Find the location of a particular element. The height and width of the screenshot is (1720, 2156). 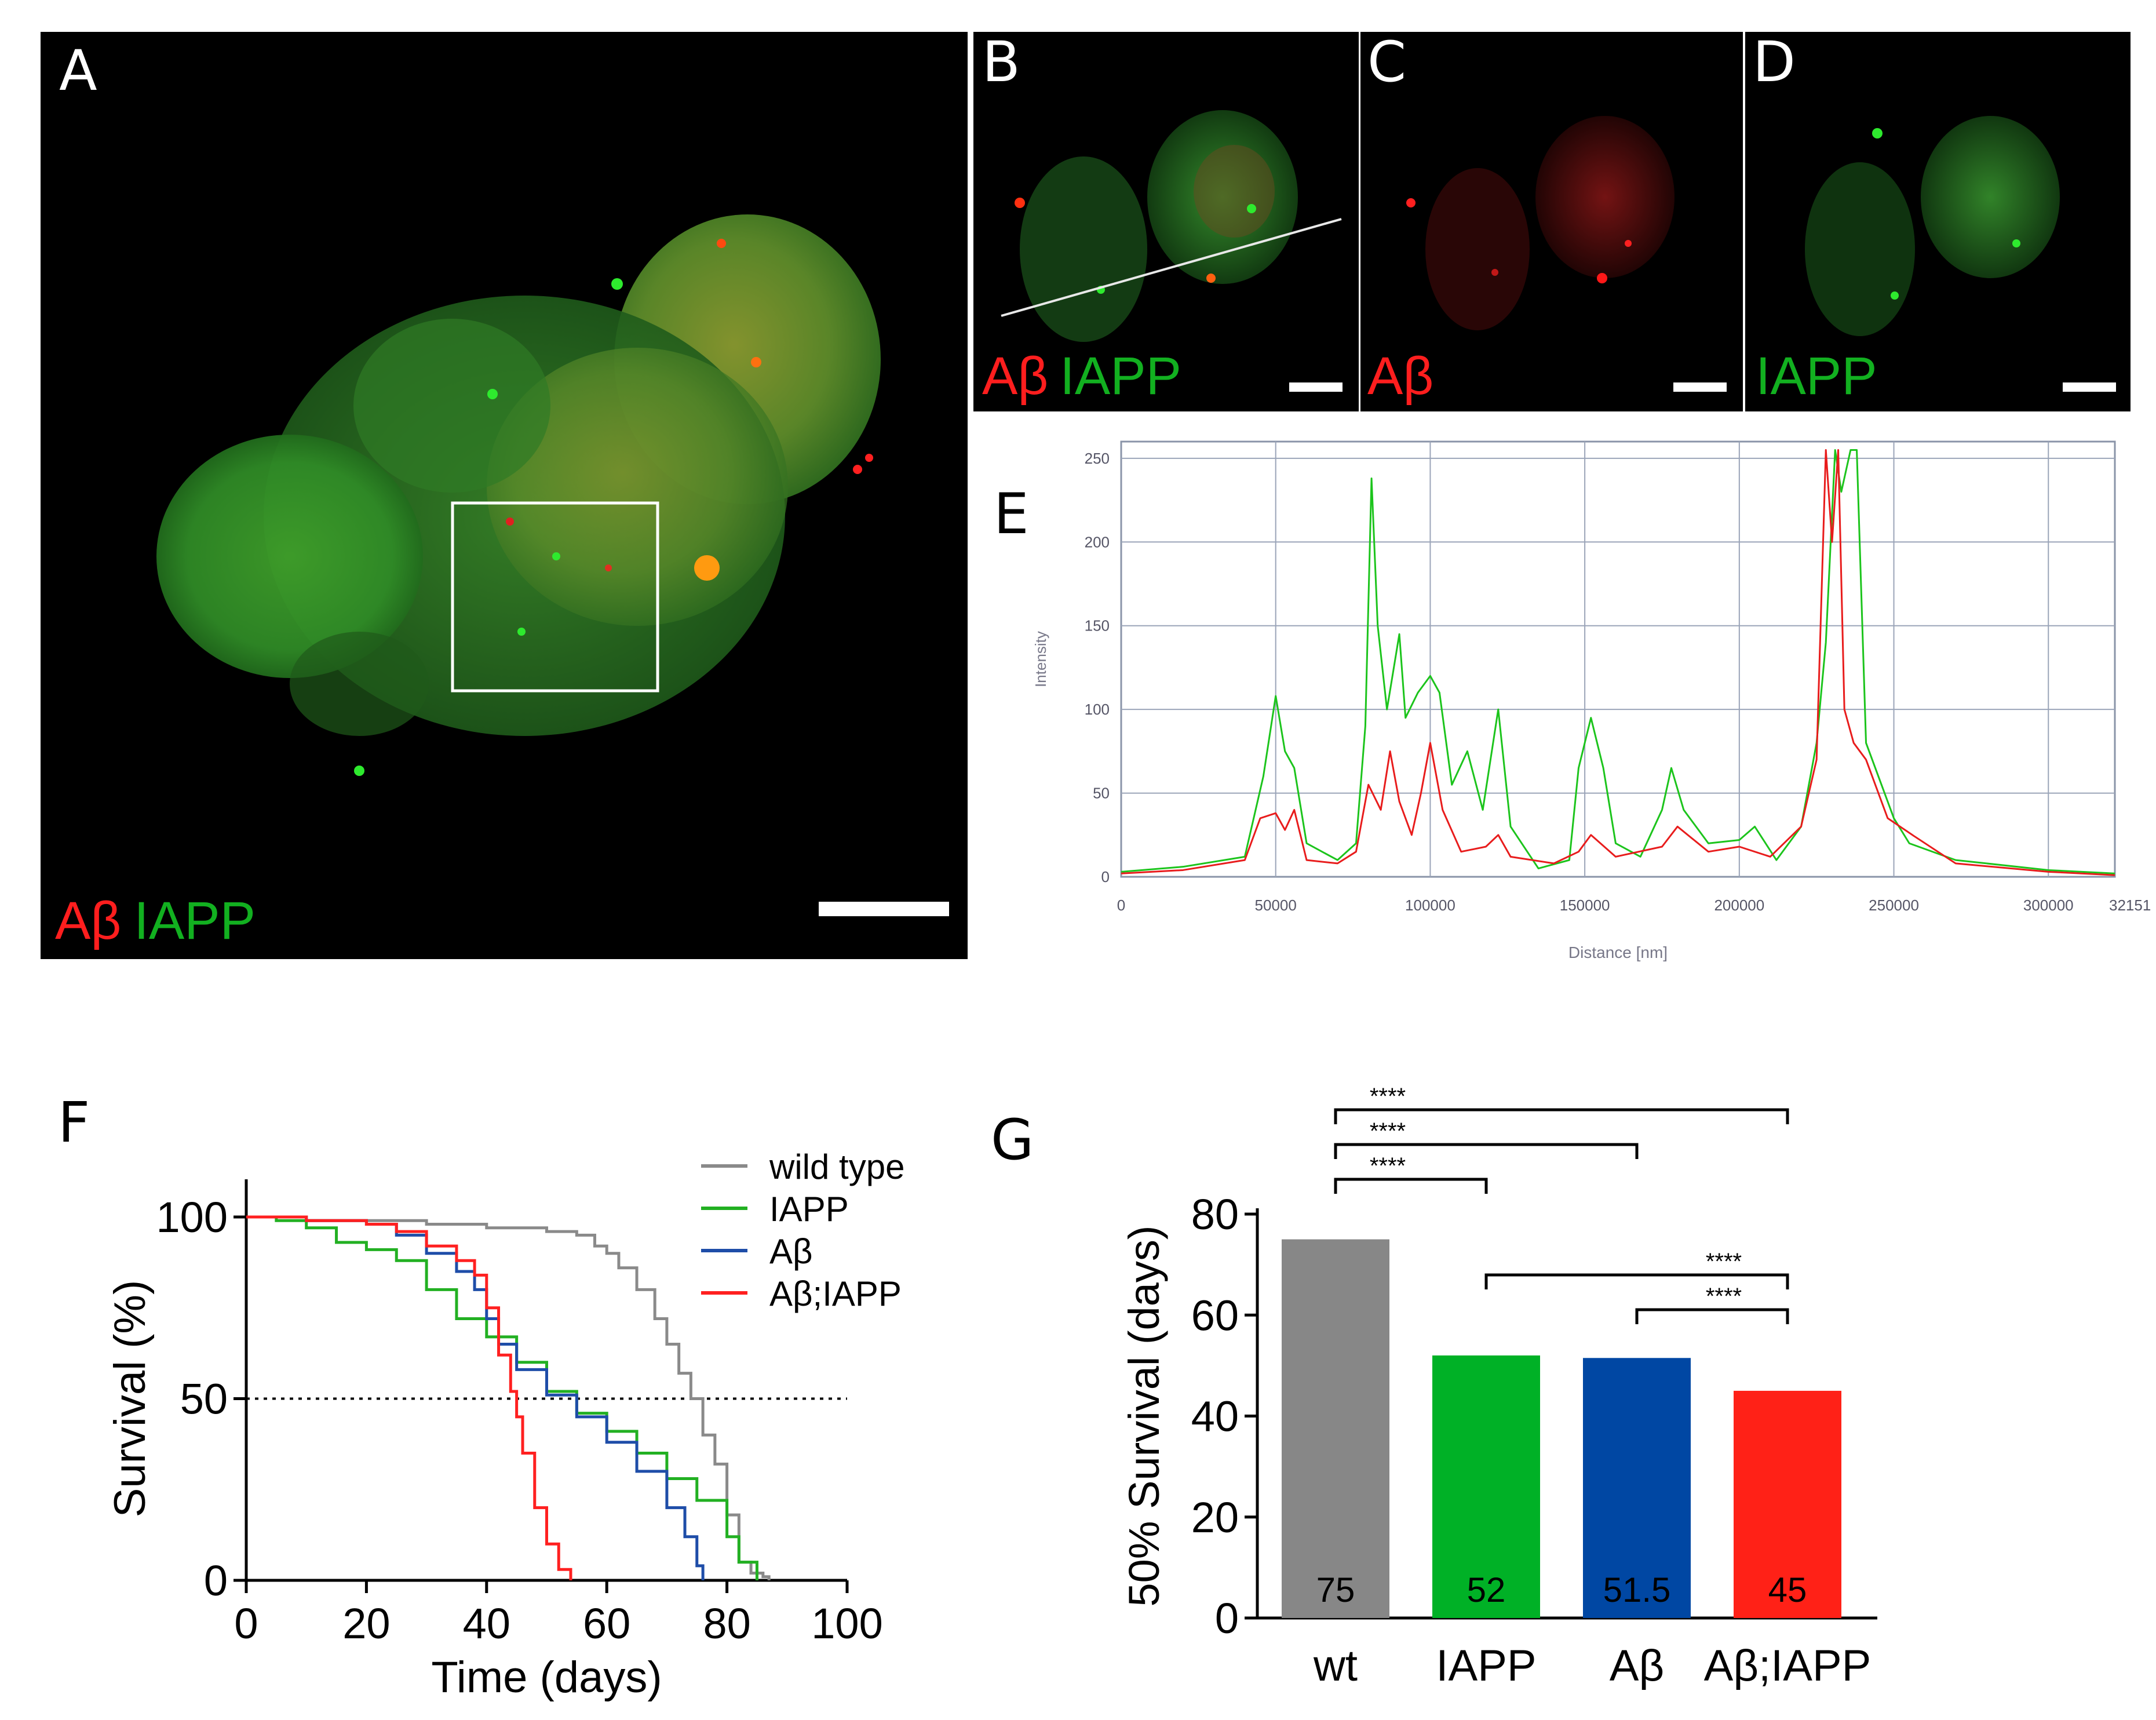

plot-frame is located at coordinates (1618, 659).